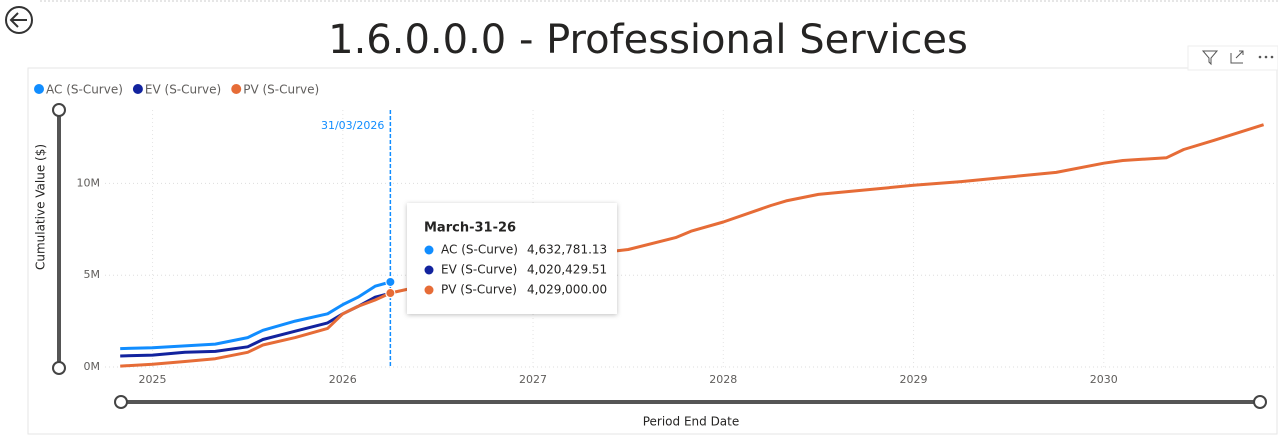 The height and width of the screenshot is (439, 1278). I want to click on tooltip-value: 4,632,781.13, so click(567, 250).